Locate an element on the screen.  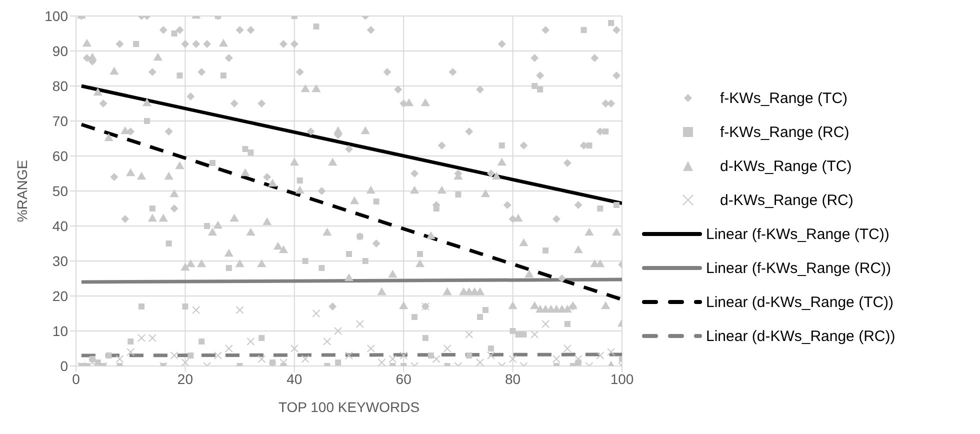
x-axis-title: TOP 100 KEYWORDS is located at coordinates (349, 407).